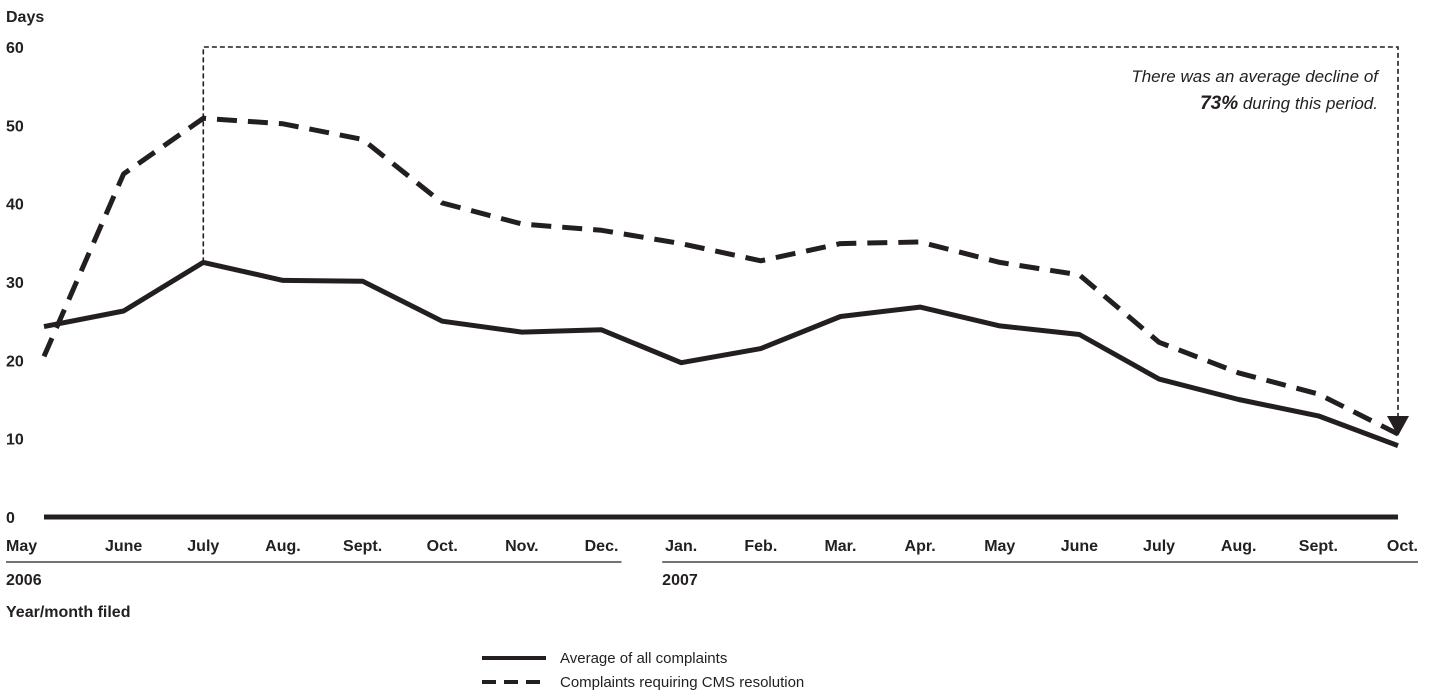  I want to click on x-tick-label: Nov., so click(521, 546).